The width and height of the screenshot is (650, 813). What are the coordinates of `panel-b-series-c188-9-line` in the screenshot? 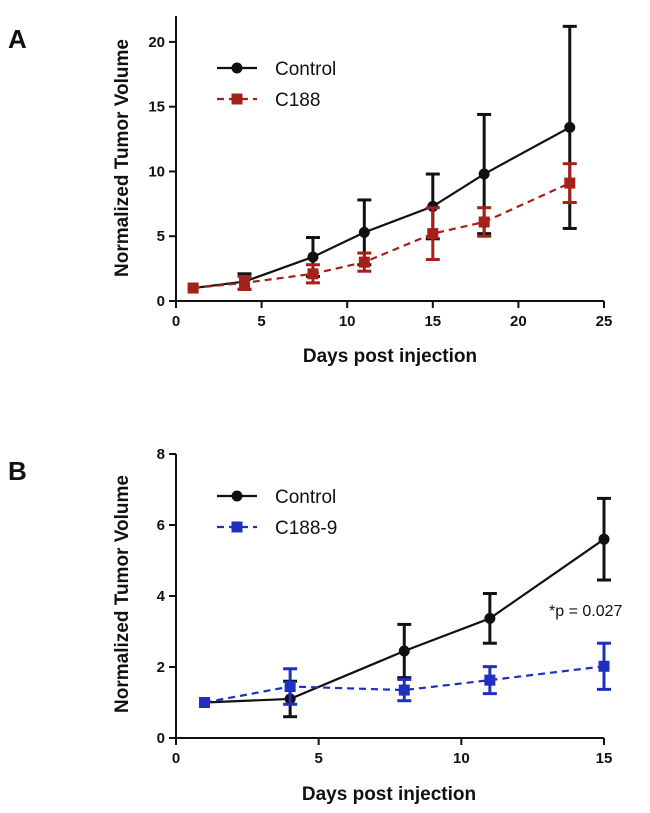 It's located at (404, 684).